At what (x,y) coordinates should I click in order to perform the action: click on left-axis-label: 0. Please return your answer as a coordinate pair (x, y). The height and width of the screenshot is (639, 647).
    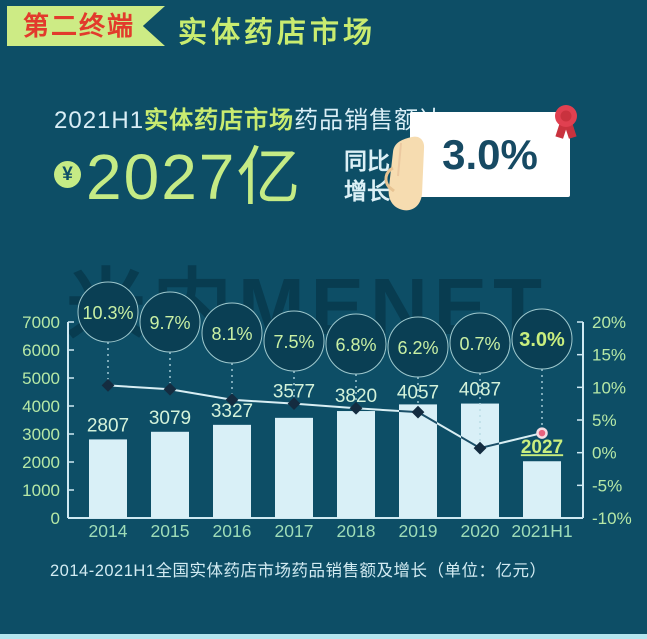
    Looking at the image, I should click on (55, 518).